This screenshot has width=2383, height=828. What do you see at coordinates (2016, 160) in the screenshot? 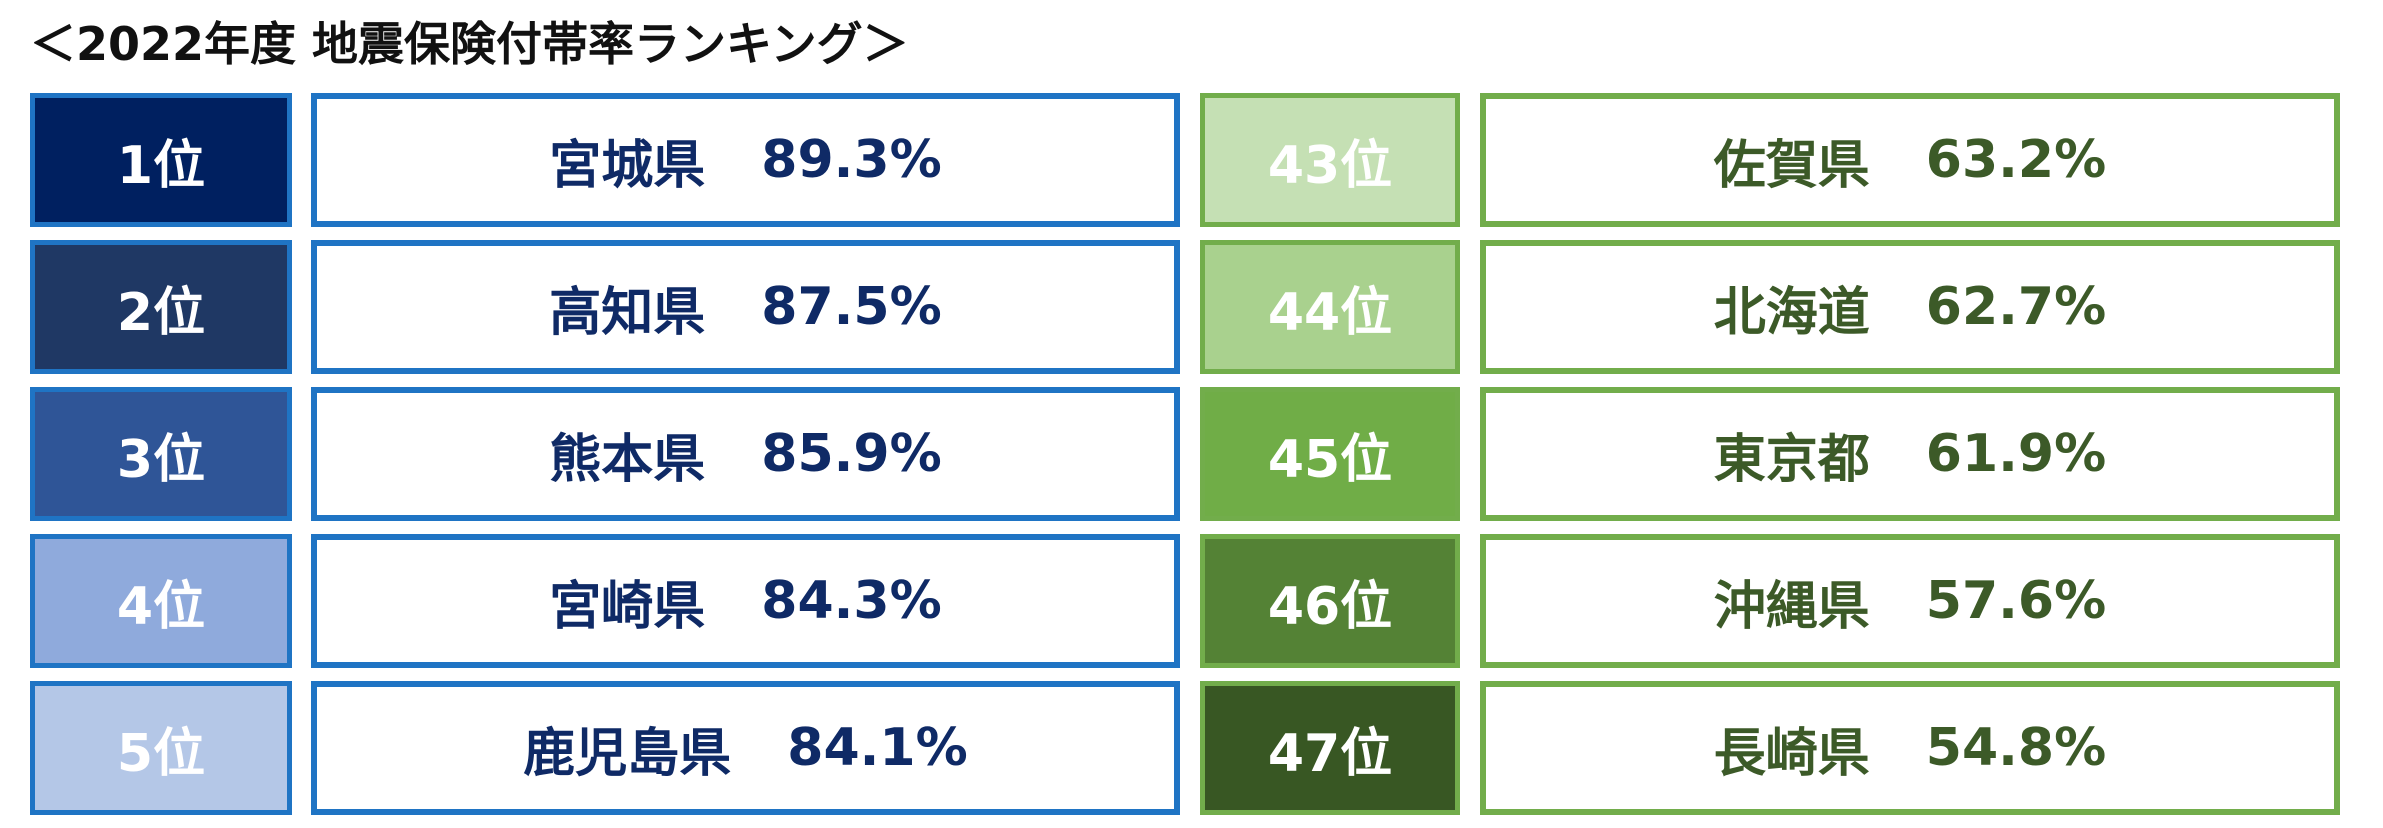
I see `rate-value: 63.2%` at bounding box center [2016, 160].